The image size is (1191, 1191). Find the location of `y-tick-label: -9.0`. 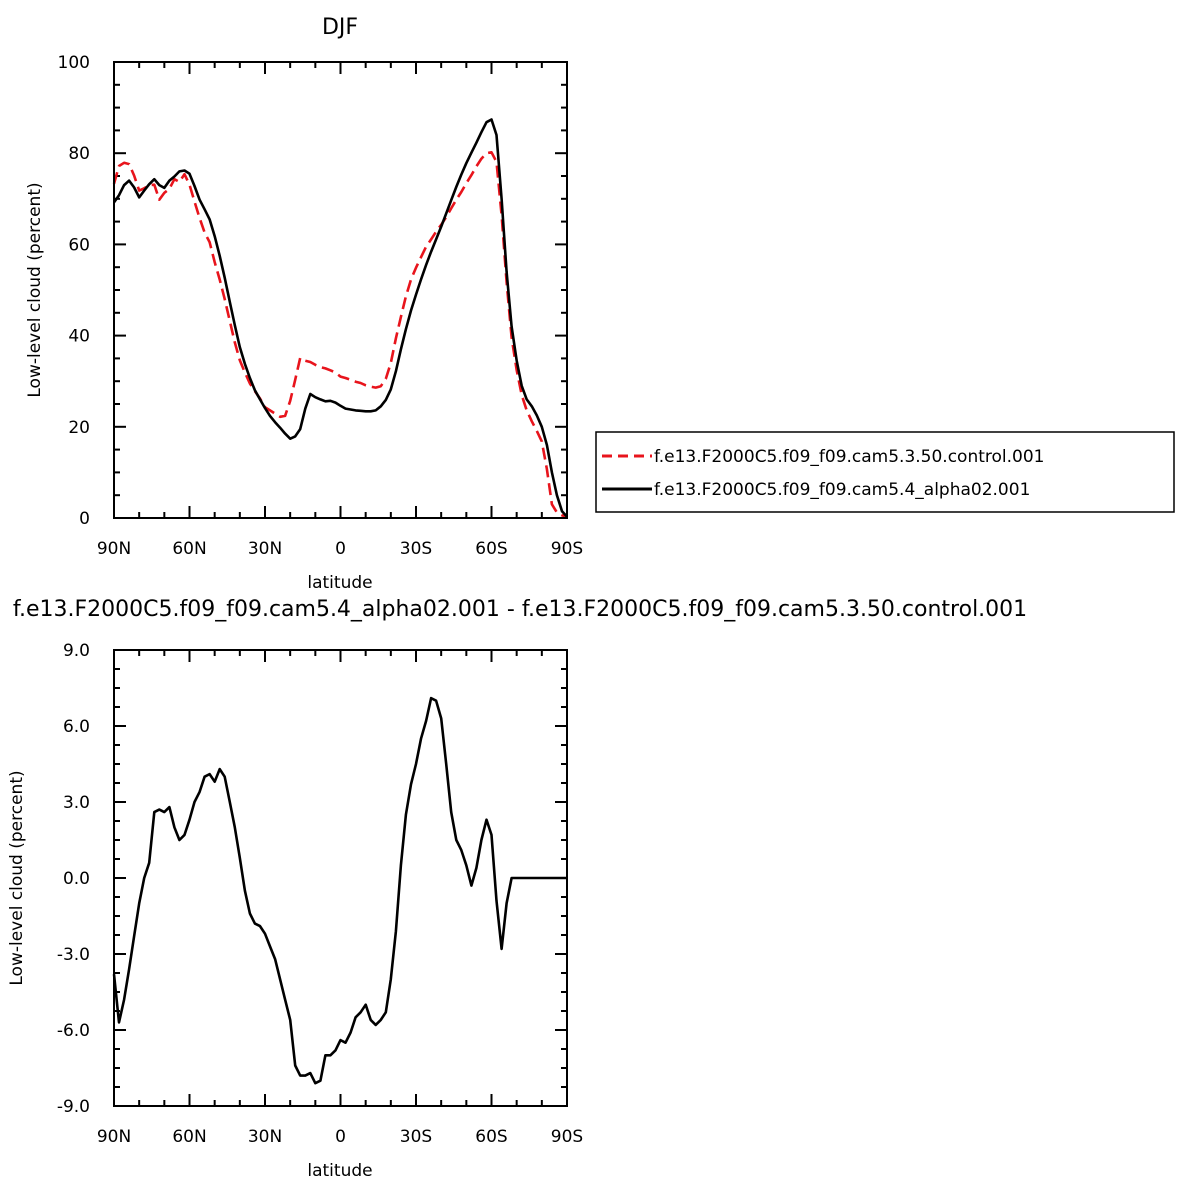

y-tick-label: -9.0 is located at coordinates (73, 1107).